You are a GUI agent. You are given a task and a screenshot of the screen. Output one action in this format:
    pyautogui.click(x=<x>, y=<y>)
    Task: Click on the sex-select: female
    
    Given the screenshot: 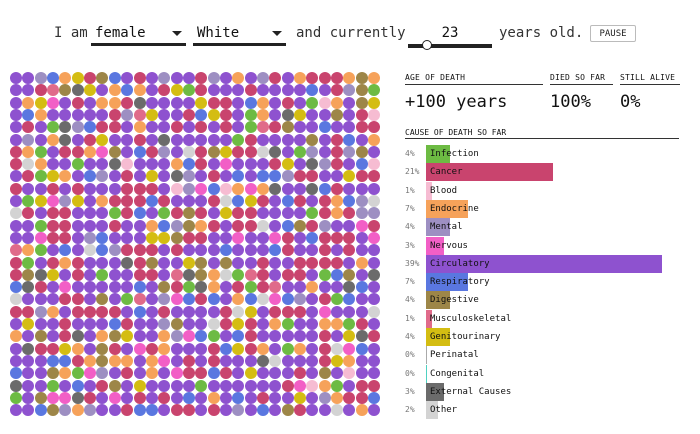 What is the action you would take?
    pyautogui.click(x=138, y=34)
    